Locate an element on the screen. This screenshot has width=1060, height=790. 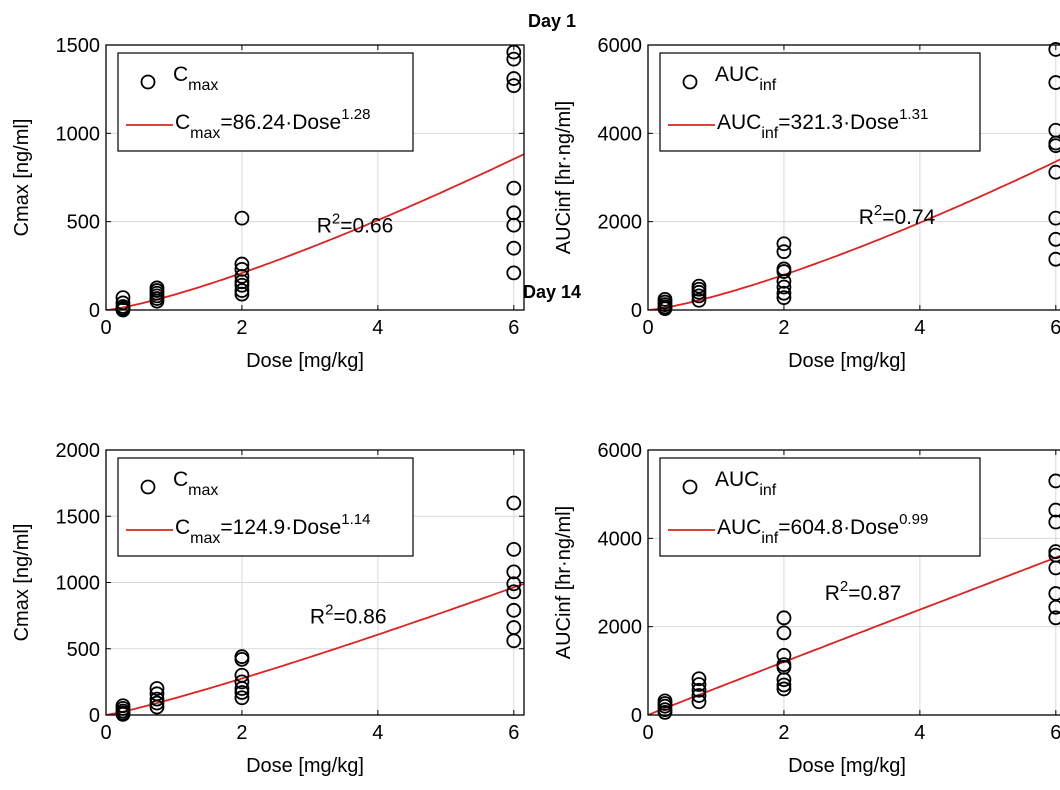
r-squared-value: =0.74 is located at coordinates (908, 217).